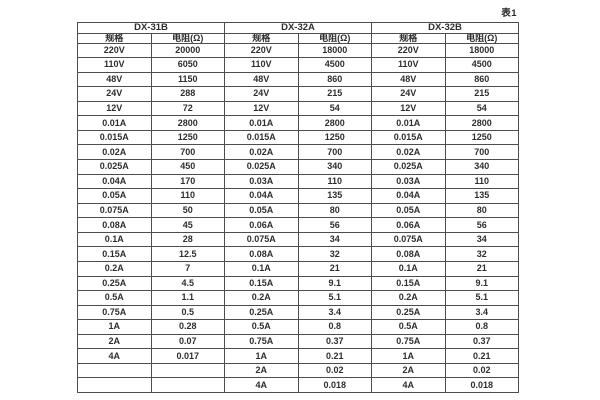  What do you see at coordinates (114, 79) in the screenshot?
I see `spec-cell: 48V` at bounding box center [114, 79].